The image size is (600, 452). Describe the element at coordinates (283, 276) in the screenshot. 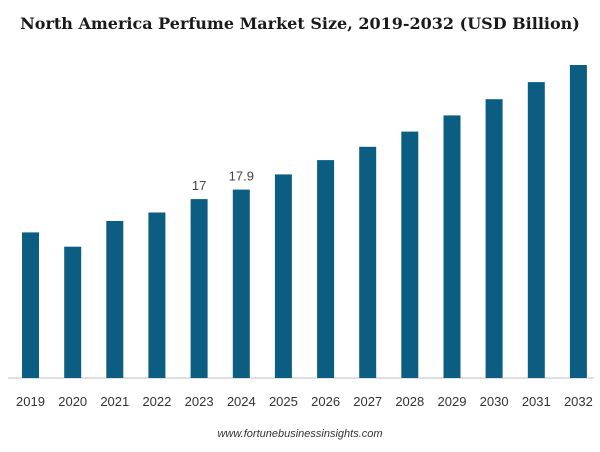

I see `bar-2025` at that location.